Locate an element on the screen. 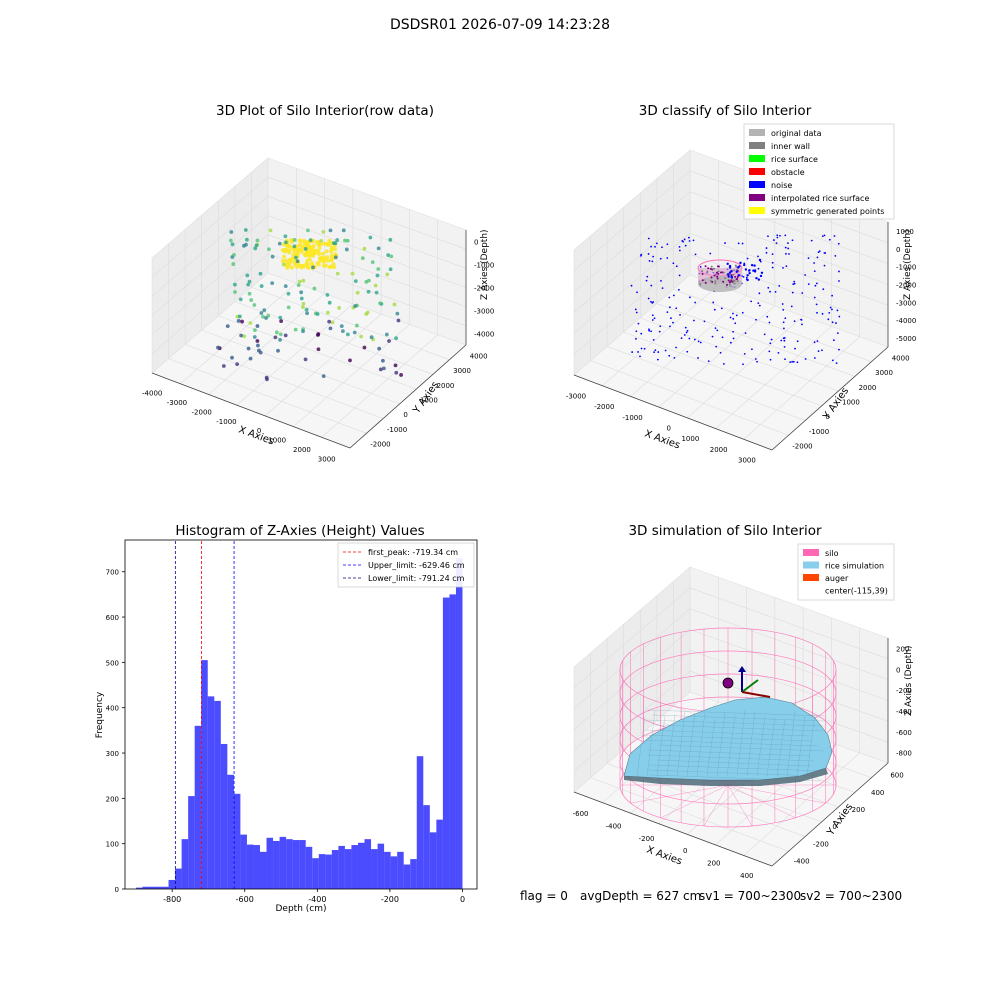 Image resolution: width=1000 pixels, height=1000 pixels. chart4-y-tick: 600 is located at coordinates (896, 776).